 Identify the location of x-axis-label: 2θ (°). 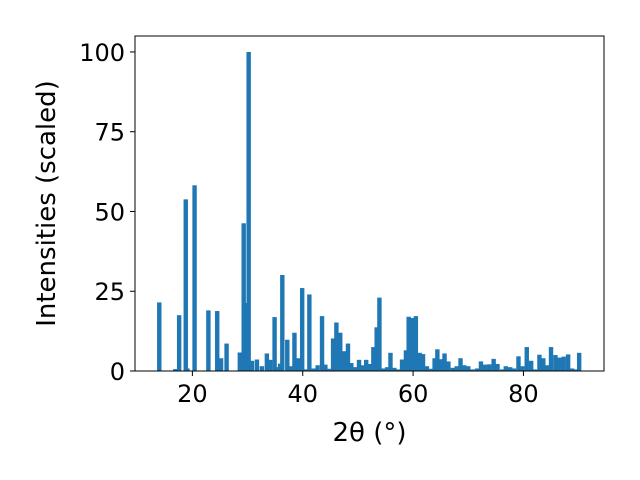
(369, 433).